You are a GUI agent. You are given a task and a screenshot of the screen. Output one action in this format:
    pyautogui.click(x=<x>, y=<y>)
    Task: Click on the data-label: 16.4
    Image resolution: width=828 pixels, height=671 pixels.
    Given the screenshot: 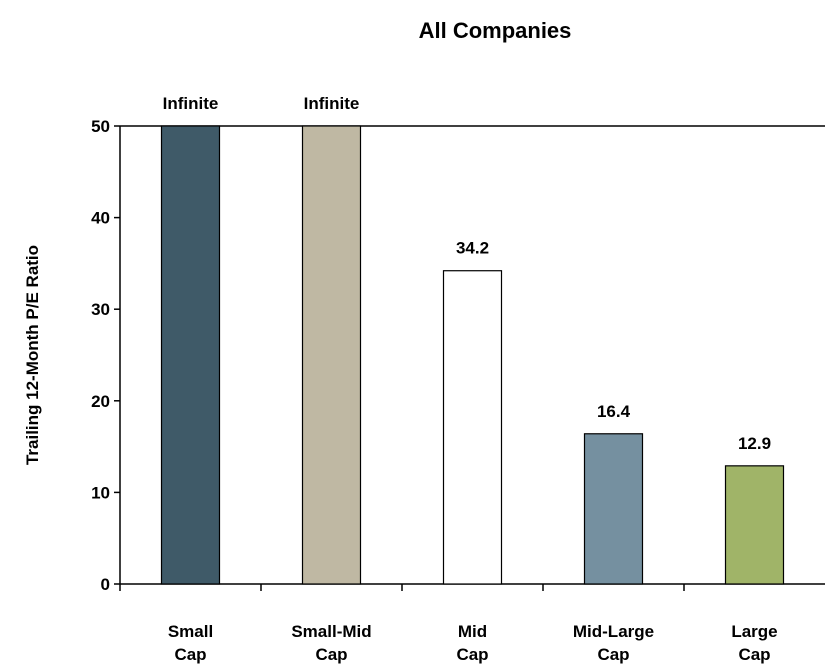 What is the action you would take?
    pyautogui.click(x=614, y=411)
    